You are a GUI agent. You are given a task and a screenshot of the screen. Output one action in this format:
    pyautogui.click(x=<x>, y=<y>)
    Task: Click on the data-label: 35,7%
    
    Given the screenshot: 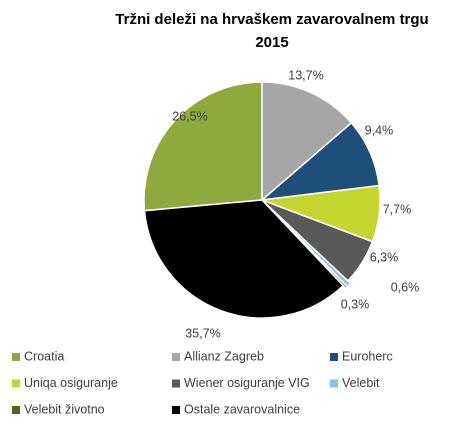 What is the action you would take?
    pyautogui.click(x=202, y=333)
    